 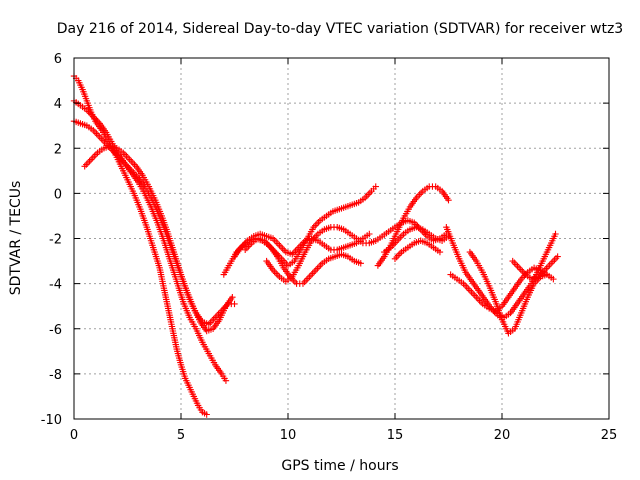 I want to click on x-tick-label: 15, so click(x=395, y=435).